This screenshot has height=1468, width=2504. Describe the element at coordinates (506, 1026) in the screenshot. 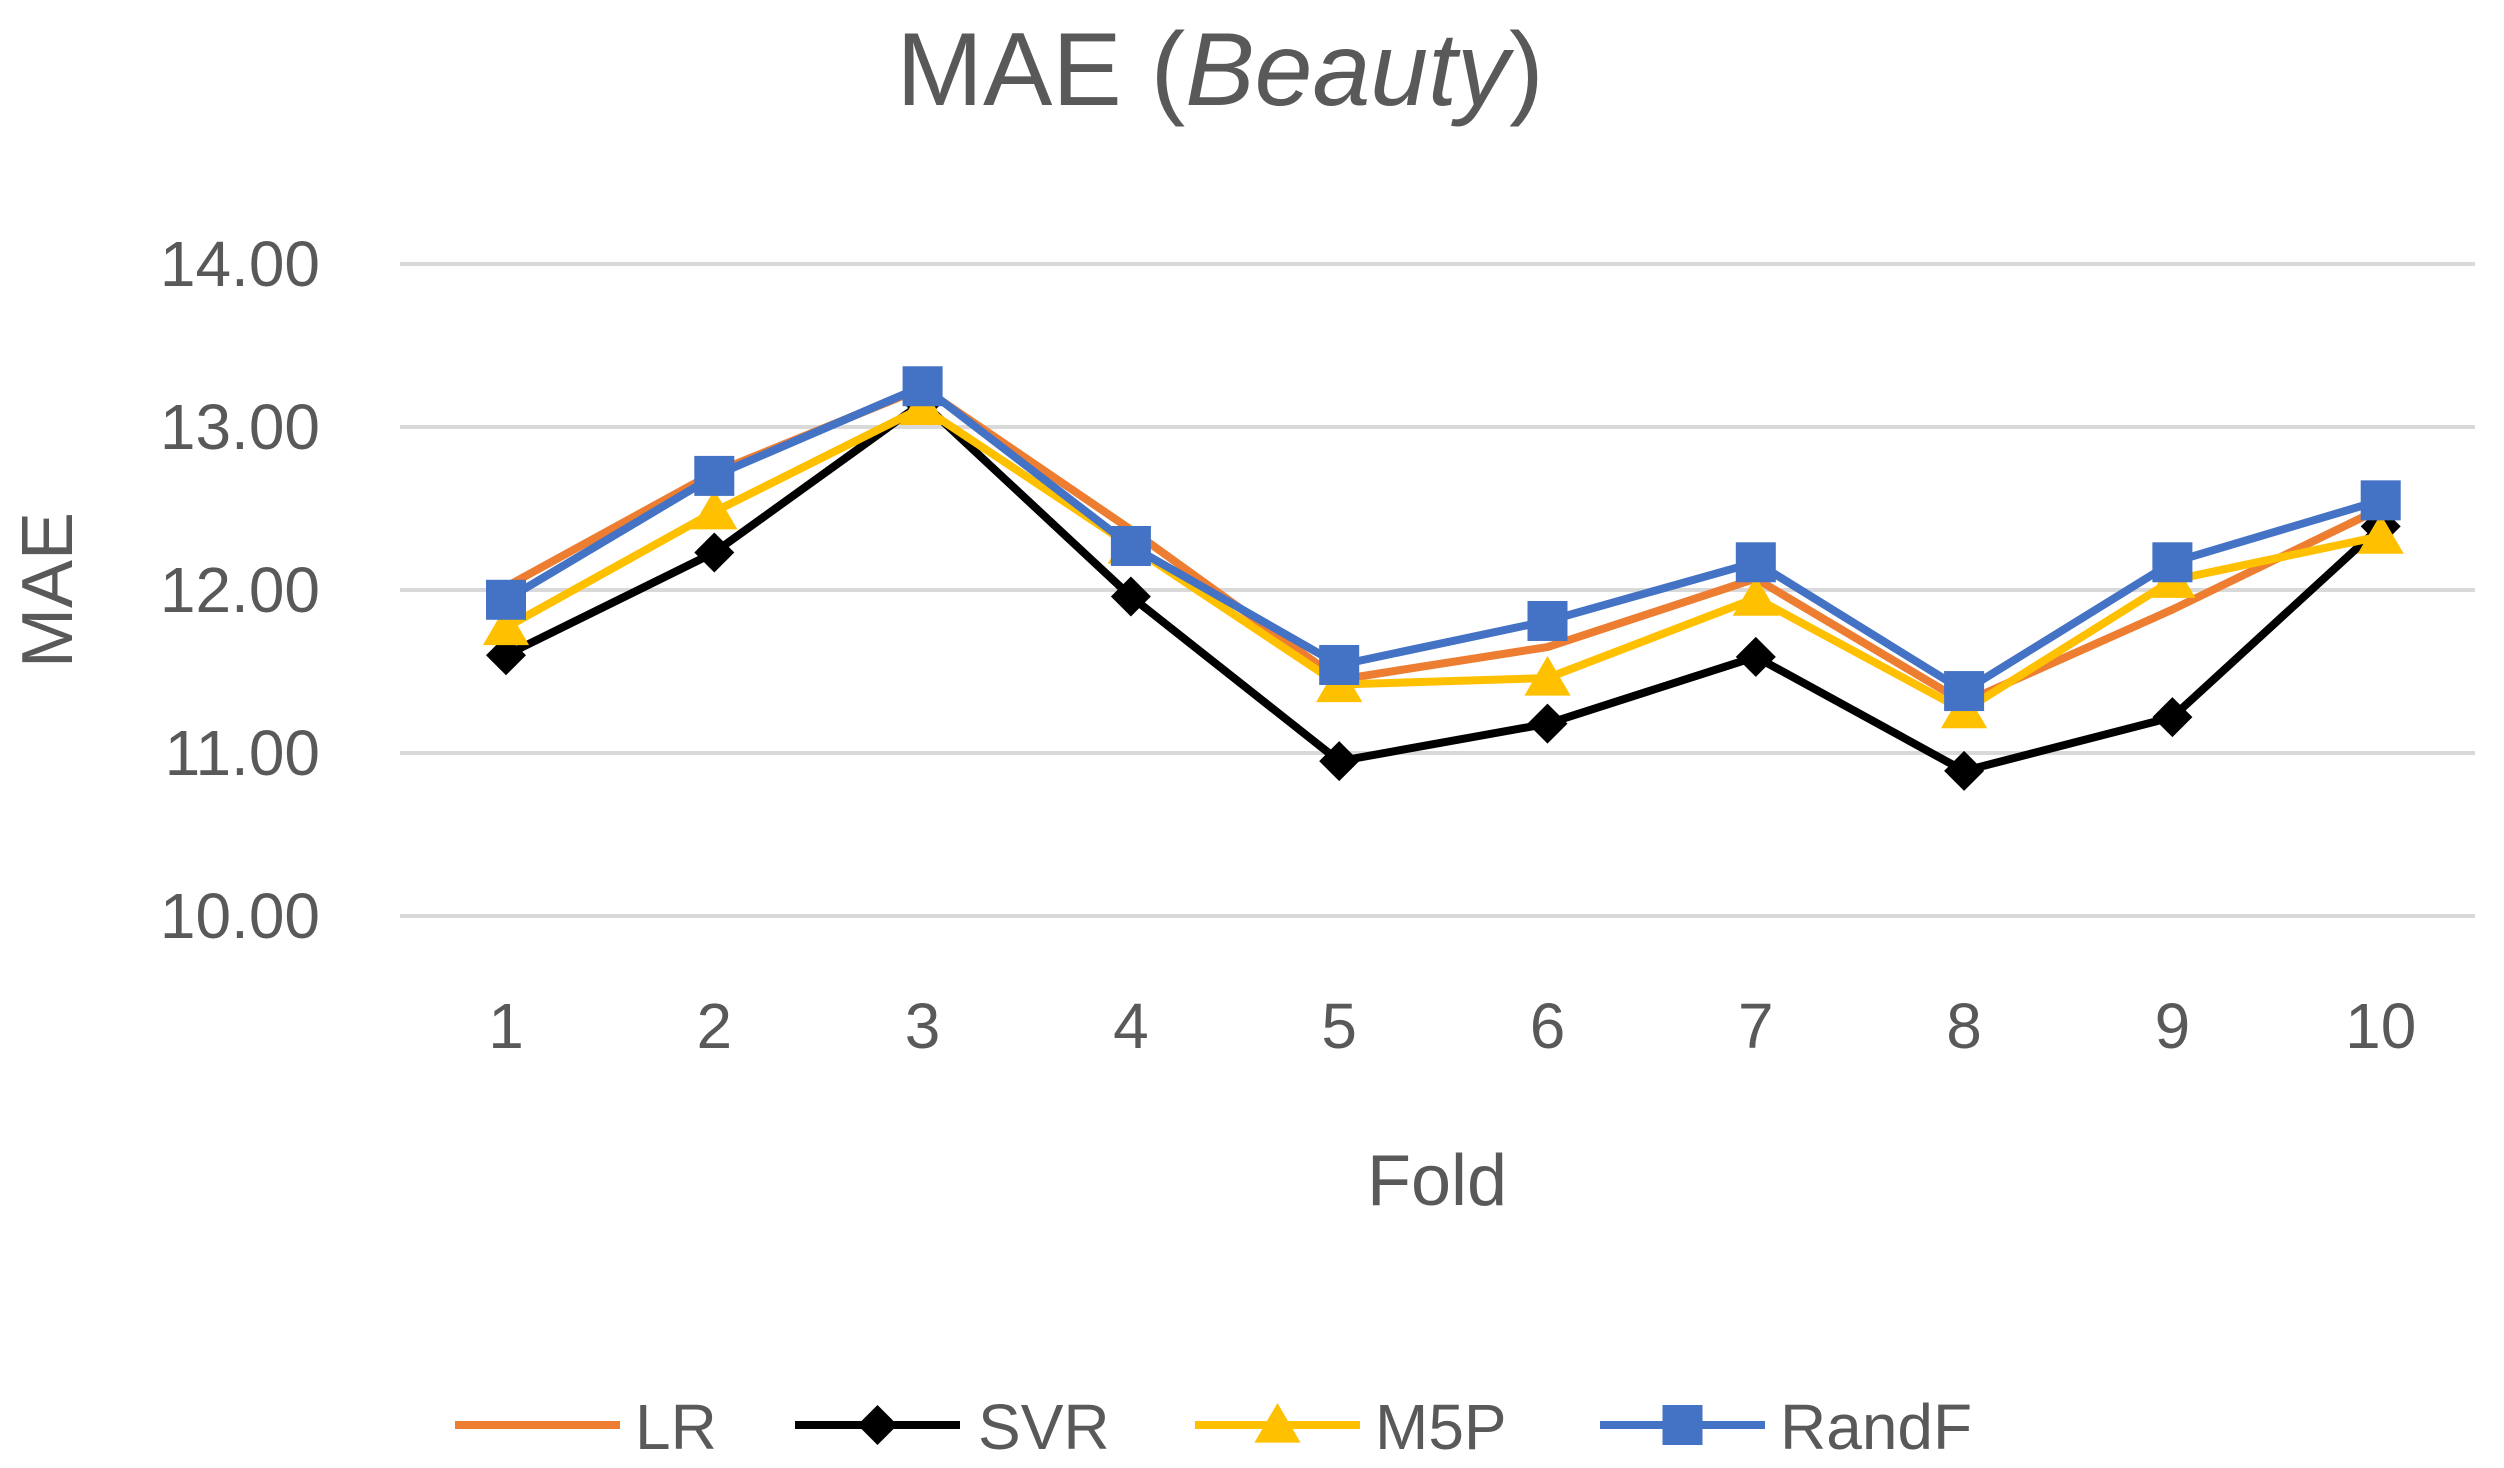

I see `x-tick-label: 1` at that location.